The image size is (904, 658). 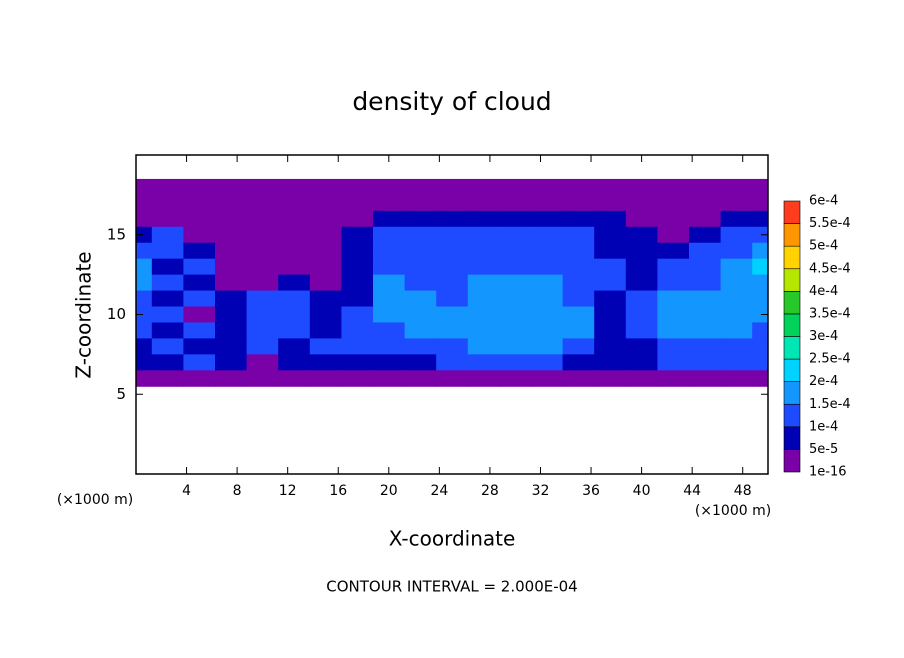 What do you see at coordinates (116, 314) in the screenshot?
I see `y-tick-label: 10` at bounding box center [116, 314].